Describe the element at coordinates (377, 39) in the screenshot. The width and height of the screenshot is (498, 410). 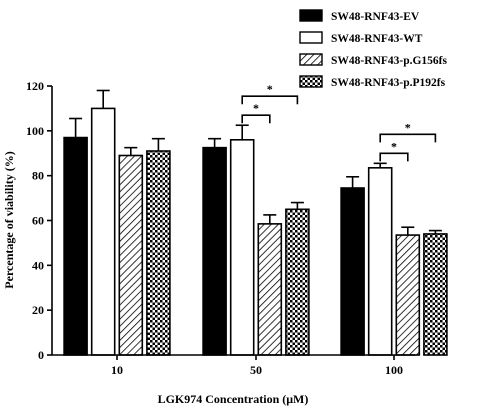
I see `legend-label: SW48-RNF43-WT` at that location.